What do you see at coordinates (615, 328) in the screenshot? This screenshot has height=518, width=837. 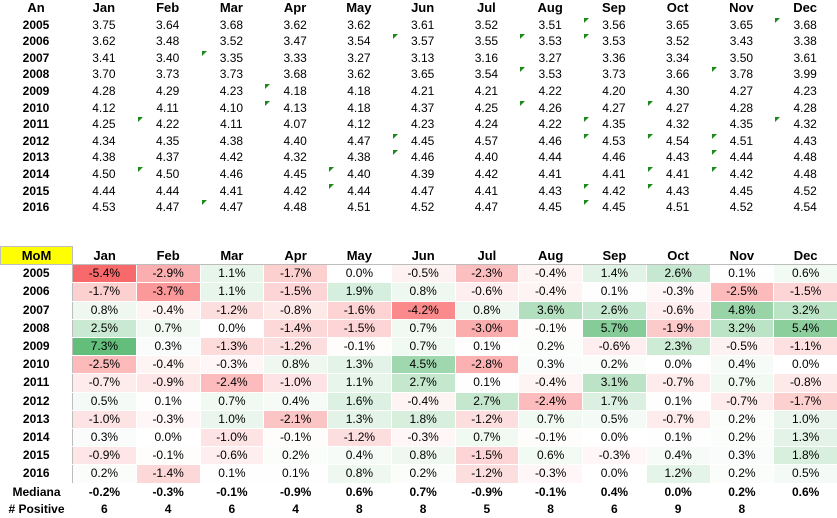 I see `mom-cell: 5.7%` at bounding box center [615, 328].